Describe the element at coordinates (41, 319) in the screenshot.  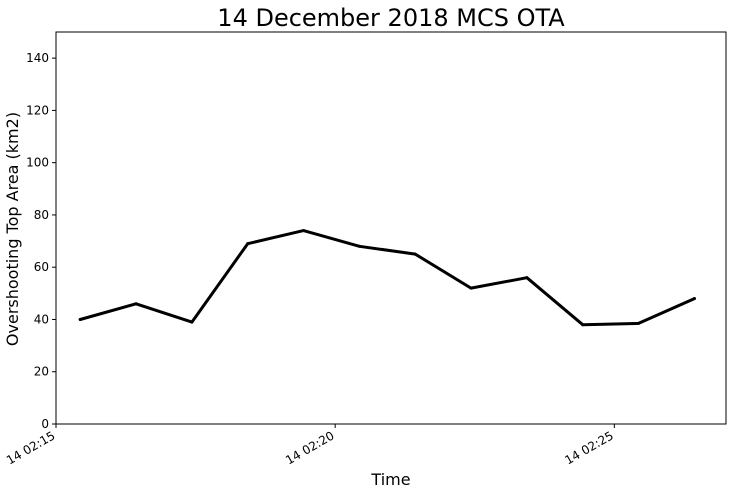
I see `y-tick-label: 40` at that location.